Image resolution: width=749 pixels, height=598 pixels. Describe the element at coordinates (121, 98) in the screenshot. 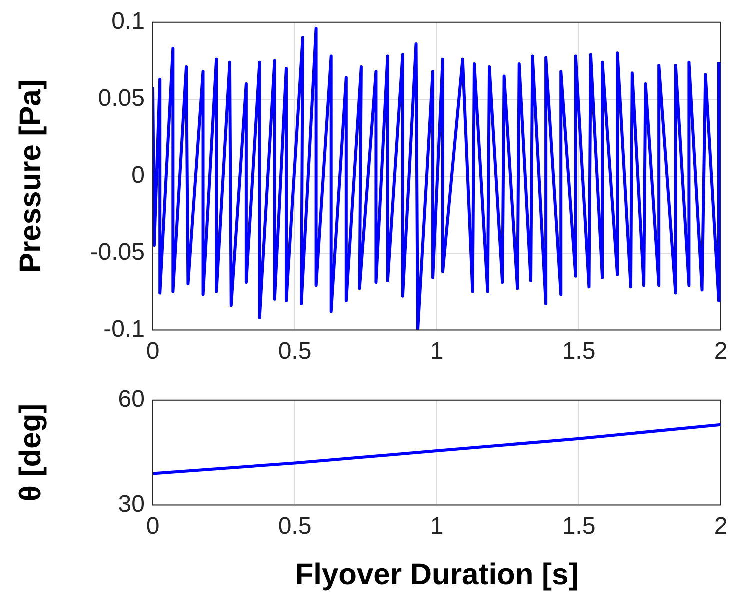

I see `y-tick-label: 0.05` at that location.